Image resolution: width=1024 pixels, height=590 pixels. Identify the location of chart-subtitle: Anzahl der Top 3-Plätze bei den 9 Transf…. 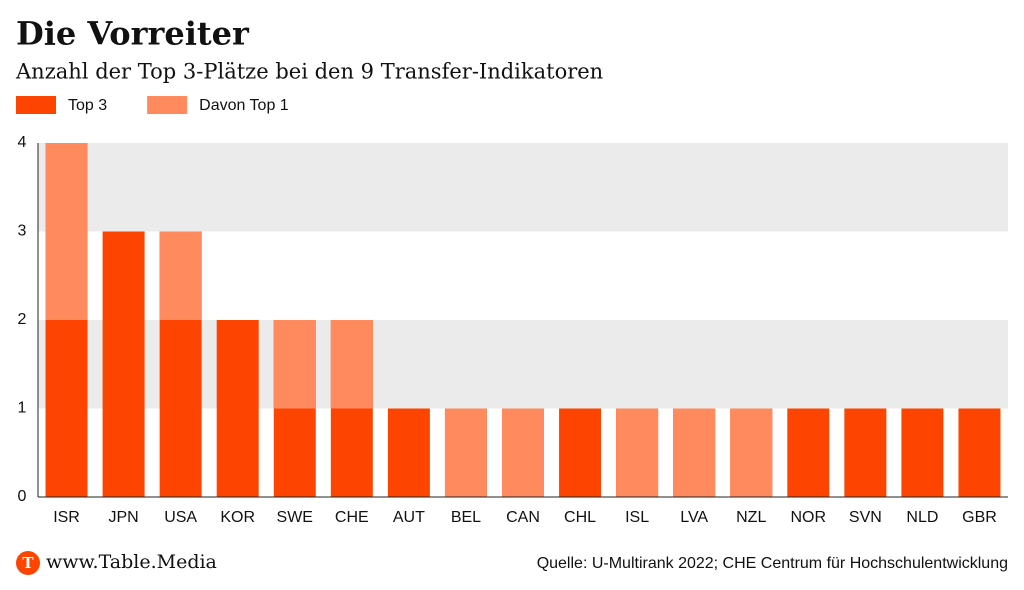
(309, 72).